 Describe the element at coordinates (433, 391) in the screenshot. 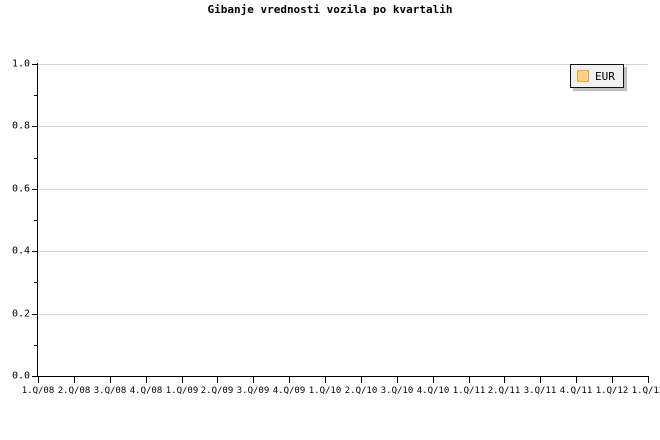

I see `x-axis-label: 4.Q/10` at that location.